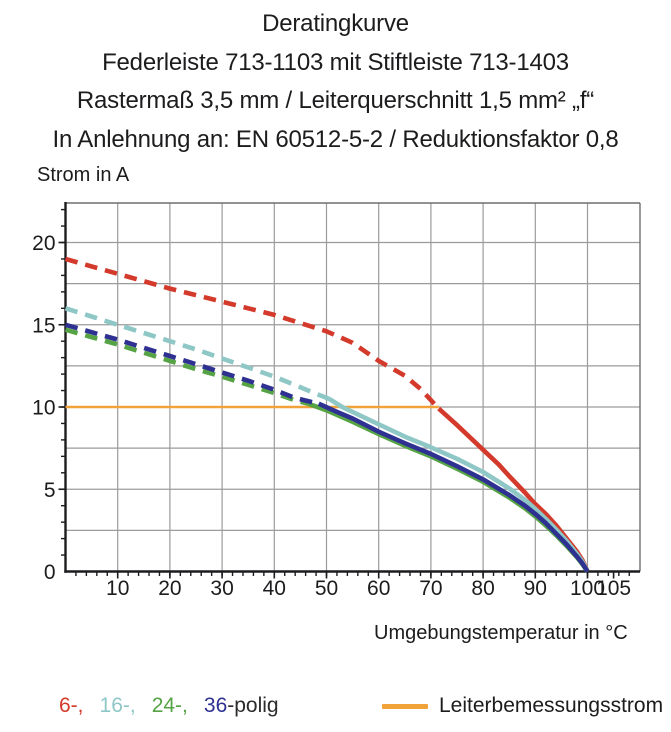  What do you see at coordinates (335, 23) in the screenshot?
I see `chart-title: Deratingkurve` at bounding box center [335, 23].